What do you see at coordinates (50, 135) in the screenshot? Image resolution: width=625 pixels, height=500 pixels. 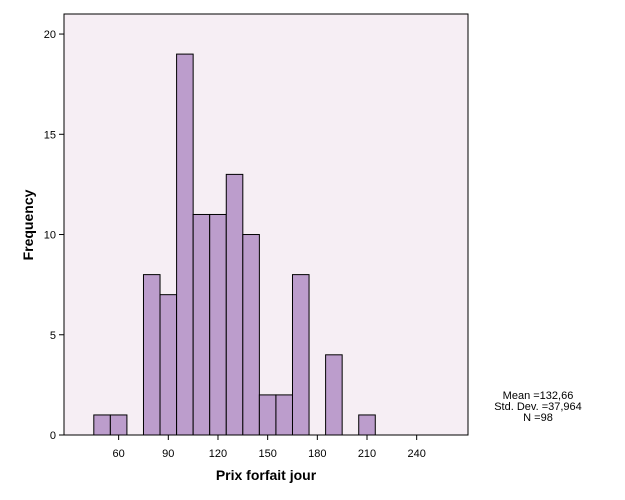 I see `y-tick-label: 15` at bounding box center [50, 135].